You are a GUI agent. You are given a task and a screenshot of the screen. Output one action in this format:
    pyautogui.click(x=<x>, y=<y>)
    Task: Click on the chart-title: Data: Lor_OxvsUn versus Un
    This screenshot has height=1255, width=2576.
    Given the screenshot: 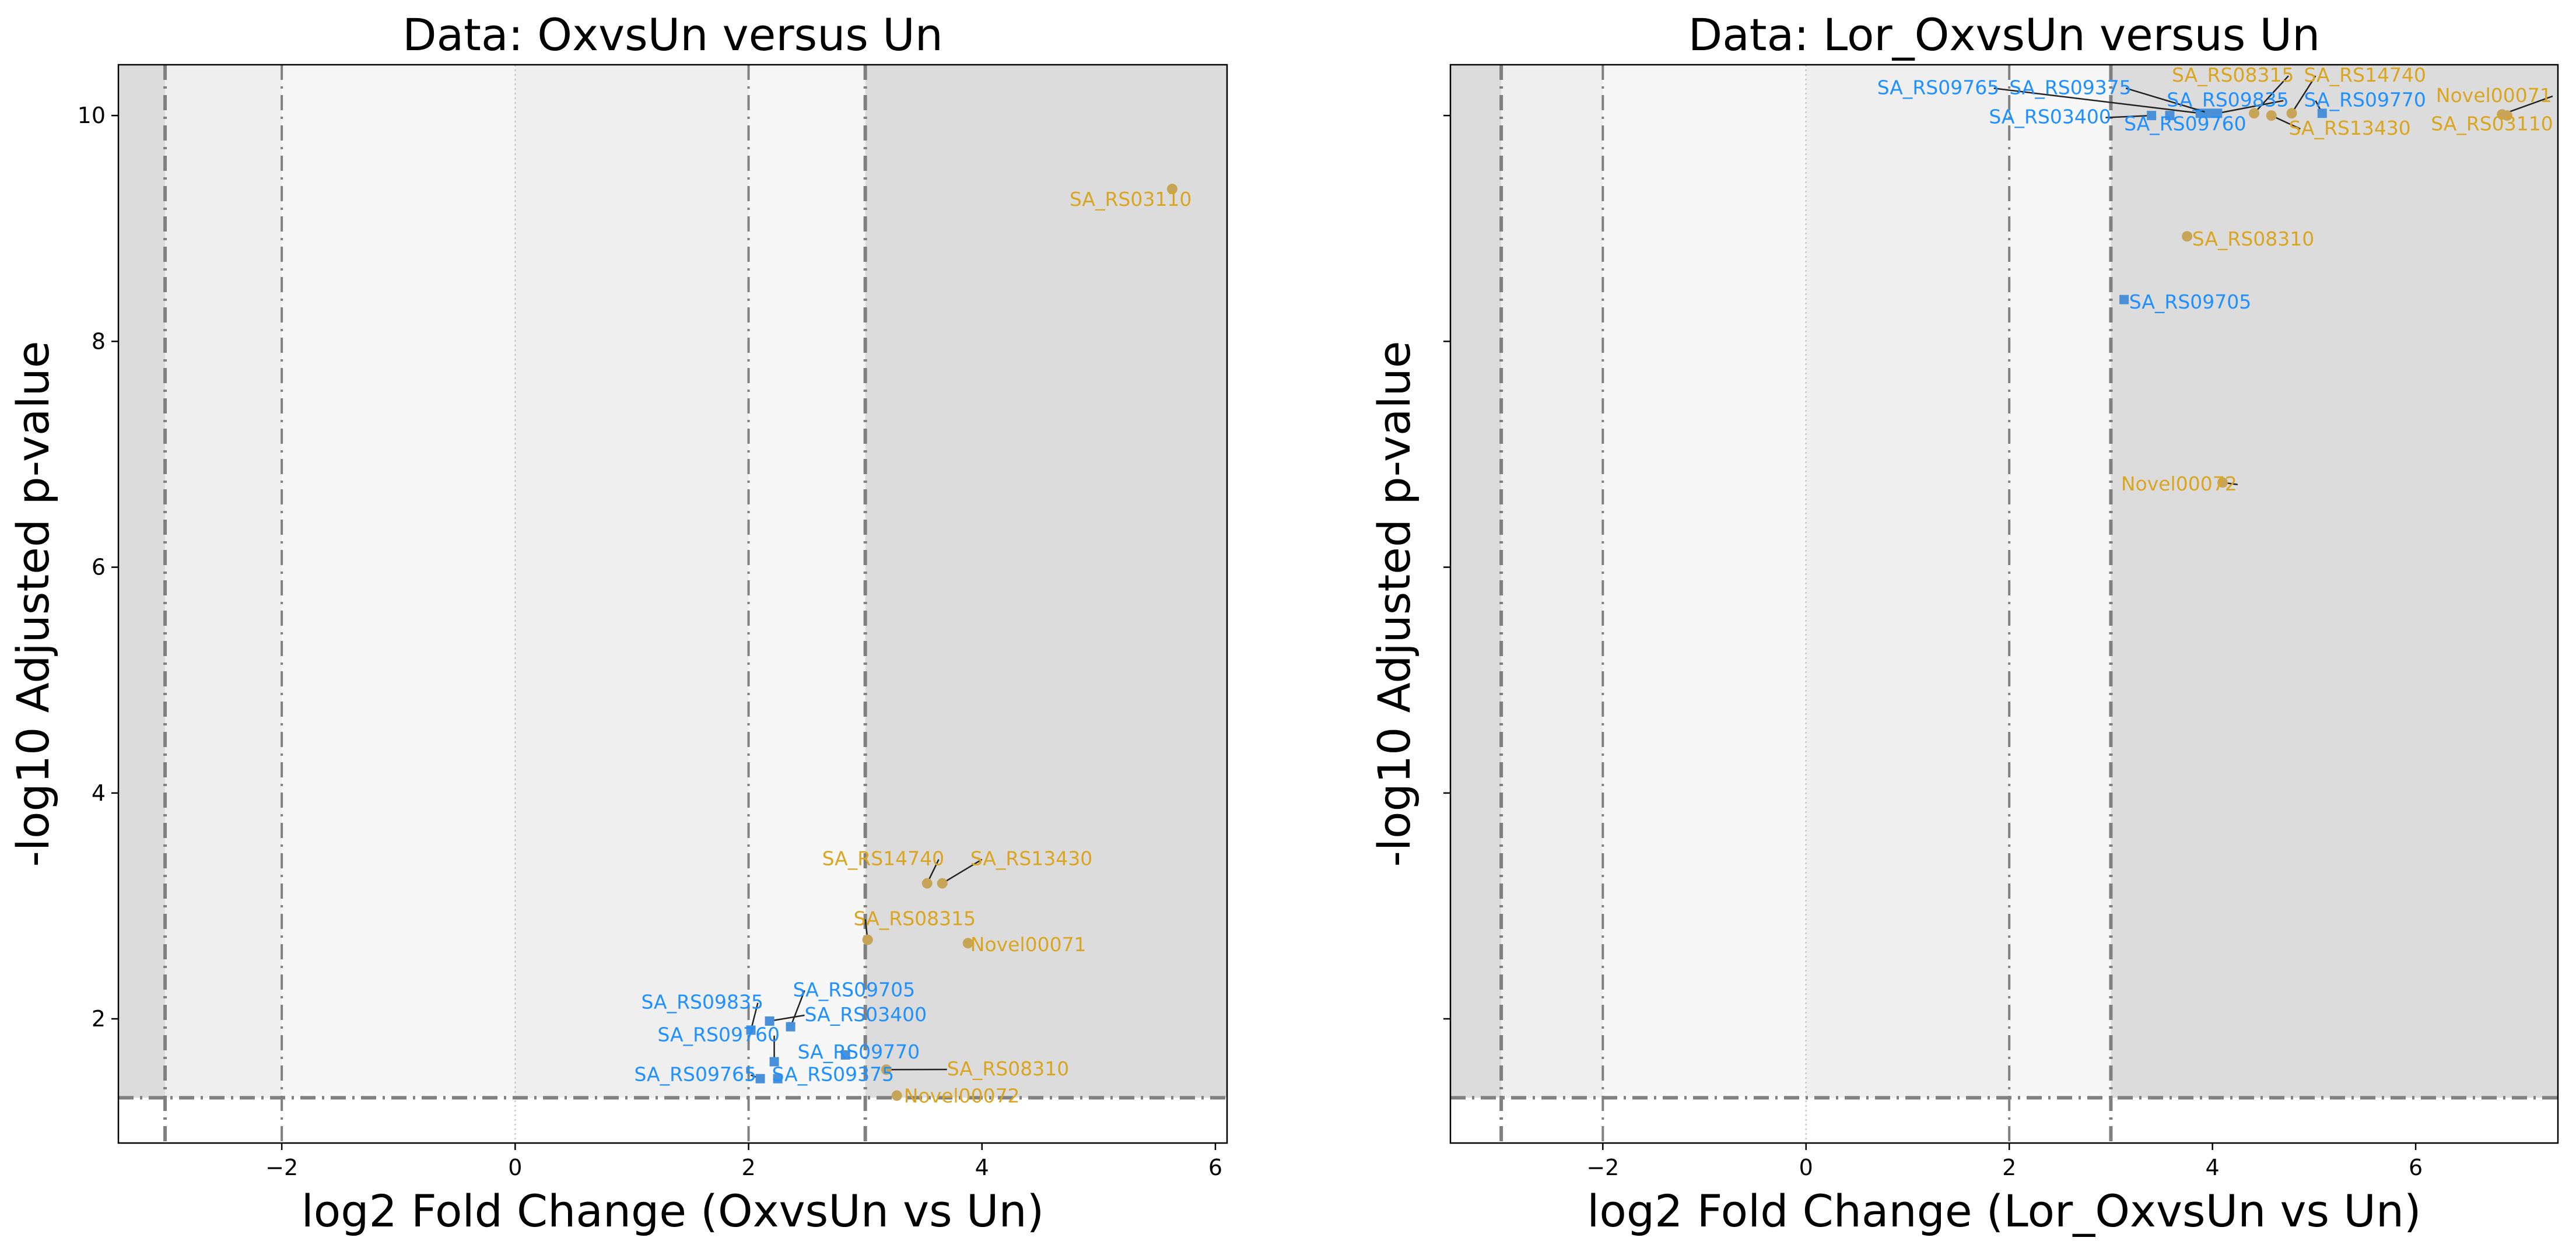 What is the action you would take?
    pyautogui.click(x=2004, y=35)
    